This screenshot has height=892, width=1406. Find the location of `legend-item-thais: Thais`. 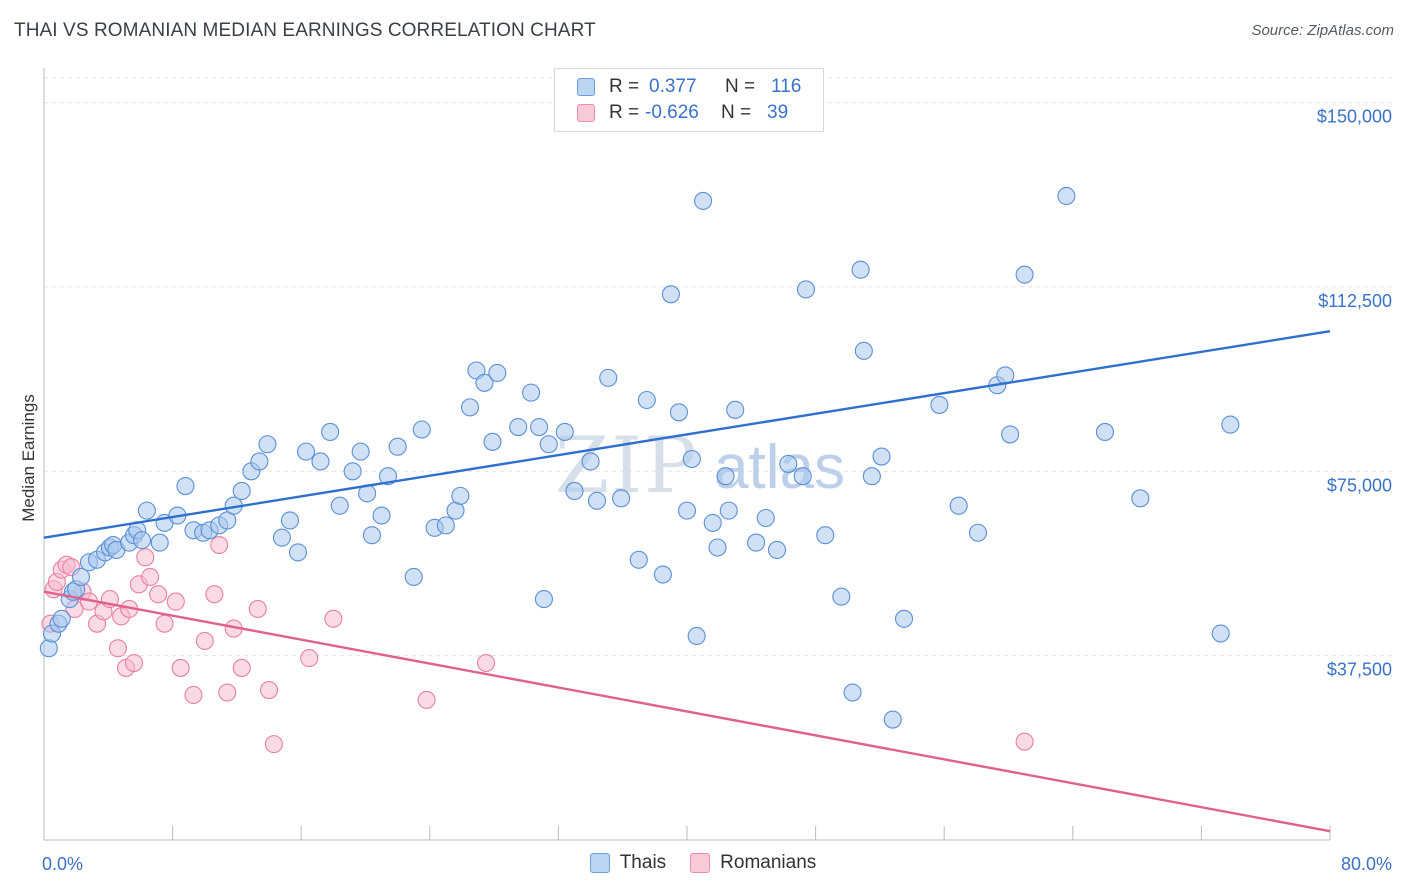

legend-item-thais: Thais is located at coordinates (628, 863).